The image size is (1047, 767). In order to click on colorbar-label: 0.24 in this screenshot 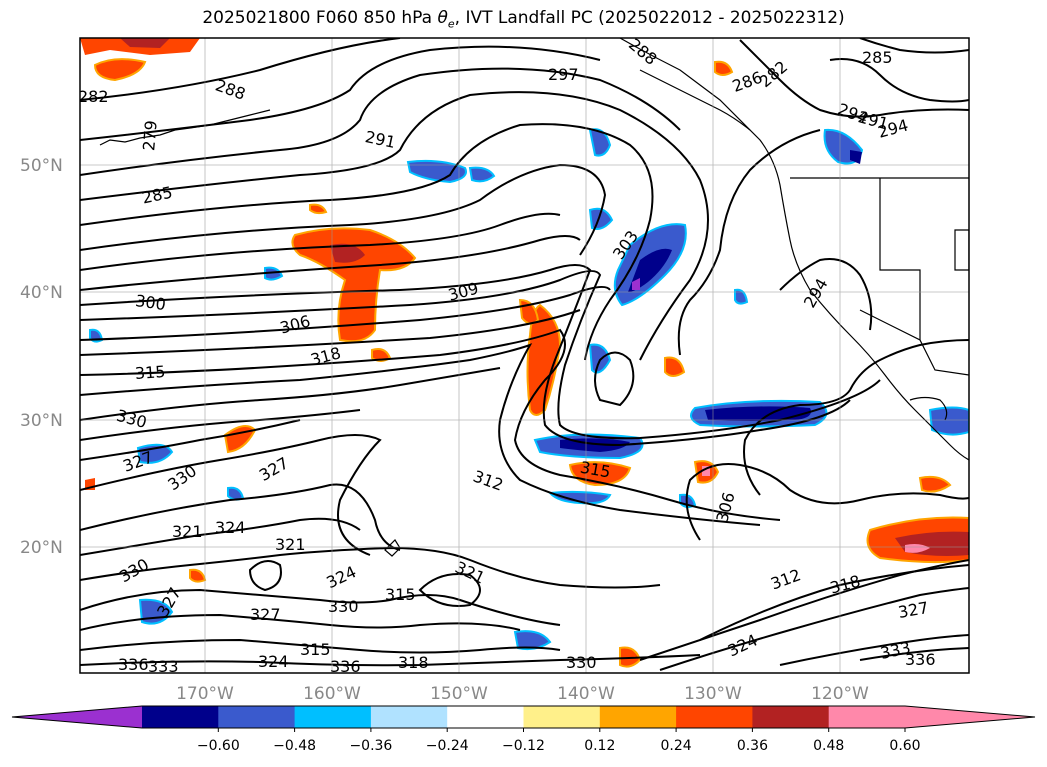, I will do `click(676, 746)`.